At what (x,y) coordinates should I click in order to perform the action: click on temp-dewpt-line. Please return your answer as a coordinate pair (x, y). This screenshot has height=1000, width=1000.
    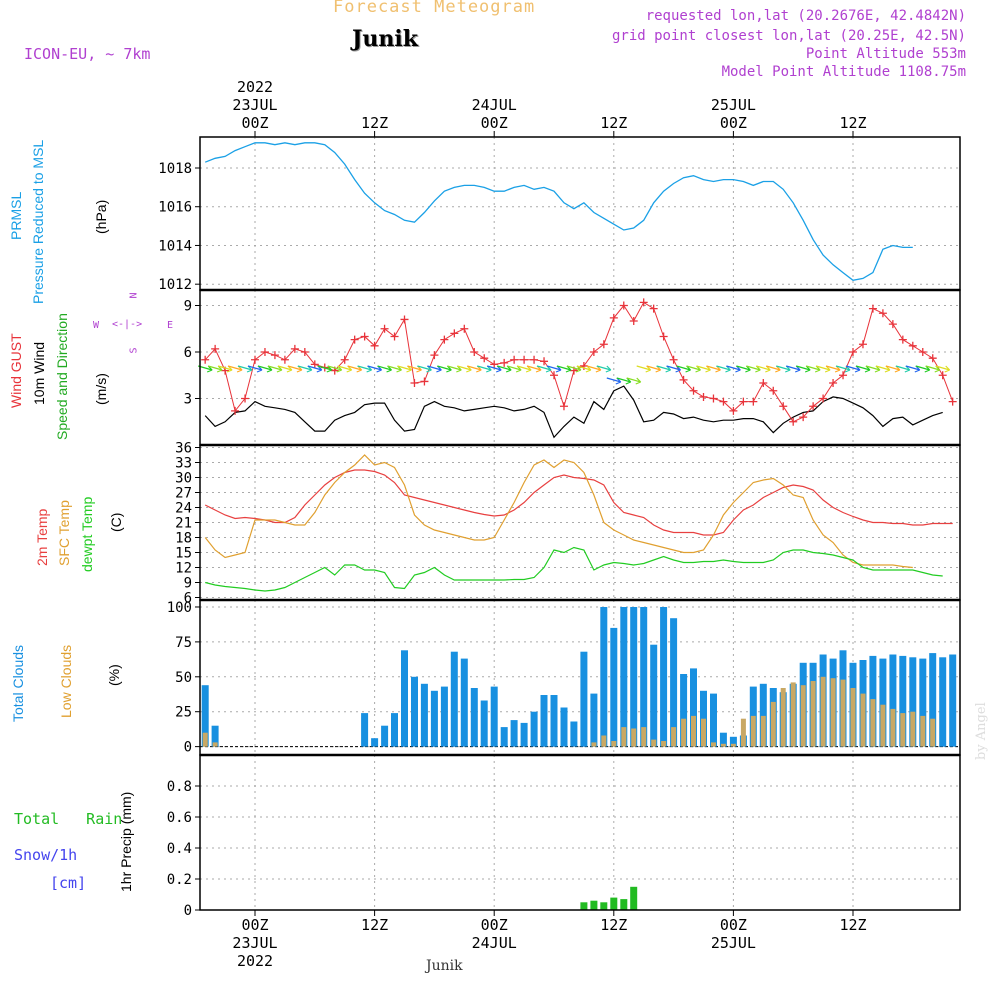
    Looking at the image, I should click on (574, 569).